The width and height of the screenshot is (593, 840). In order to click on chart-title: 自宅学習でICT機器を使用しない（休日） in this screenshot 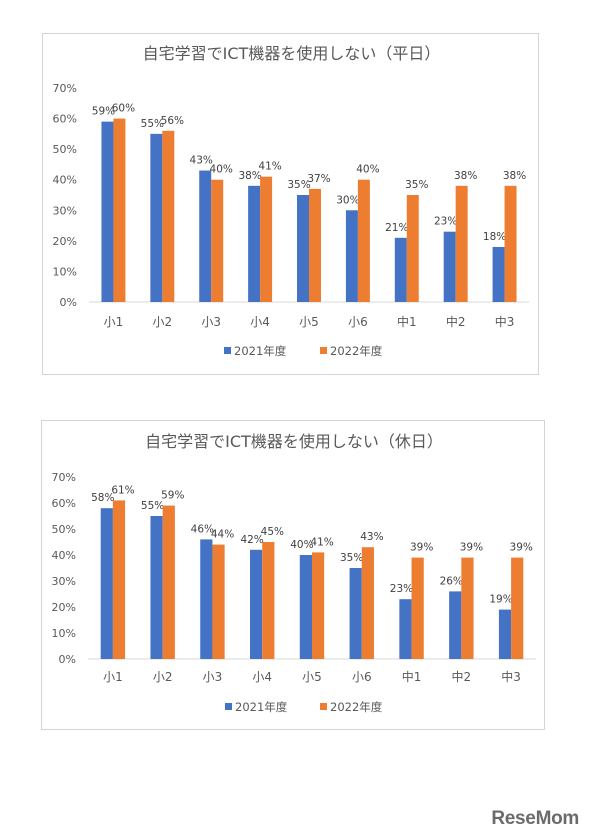, I will do `click(294, 441)`.